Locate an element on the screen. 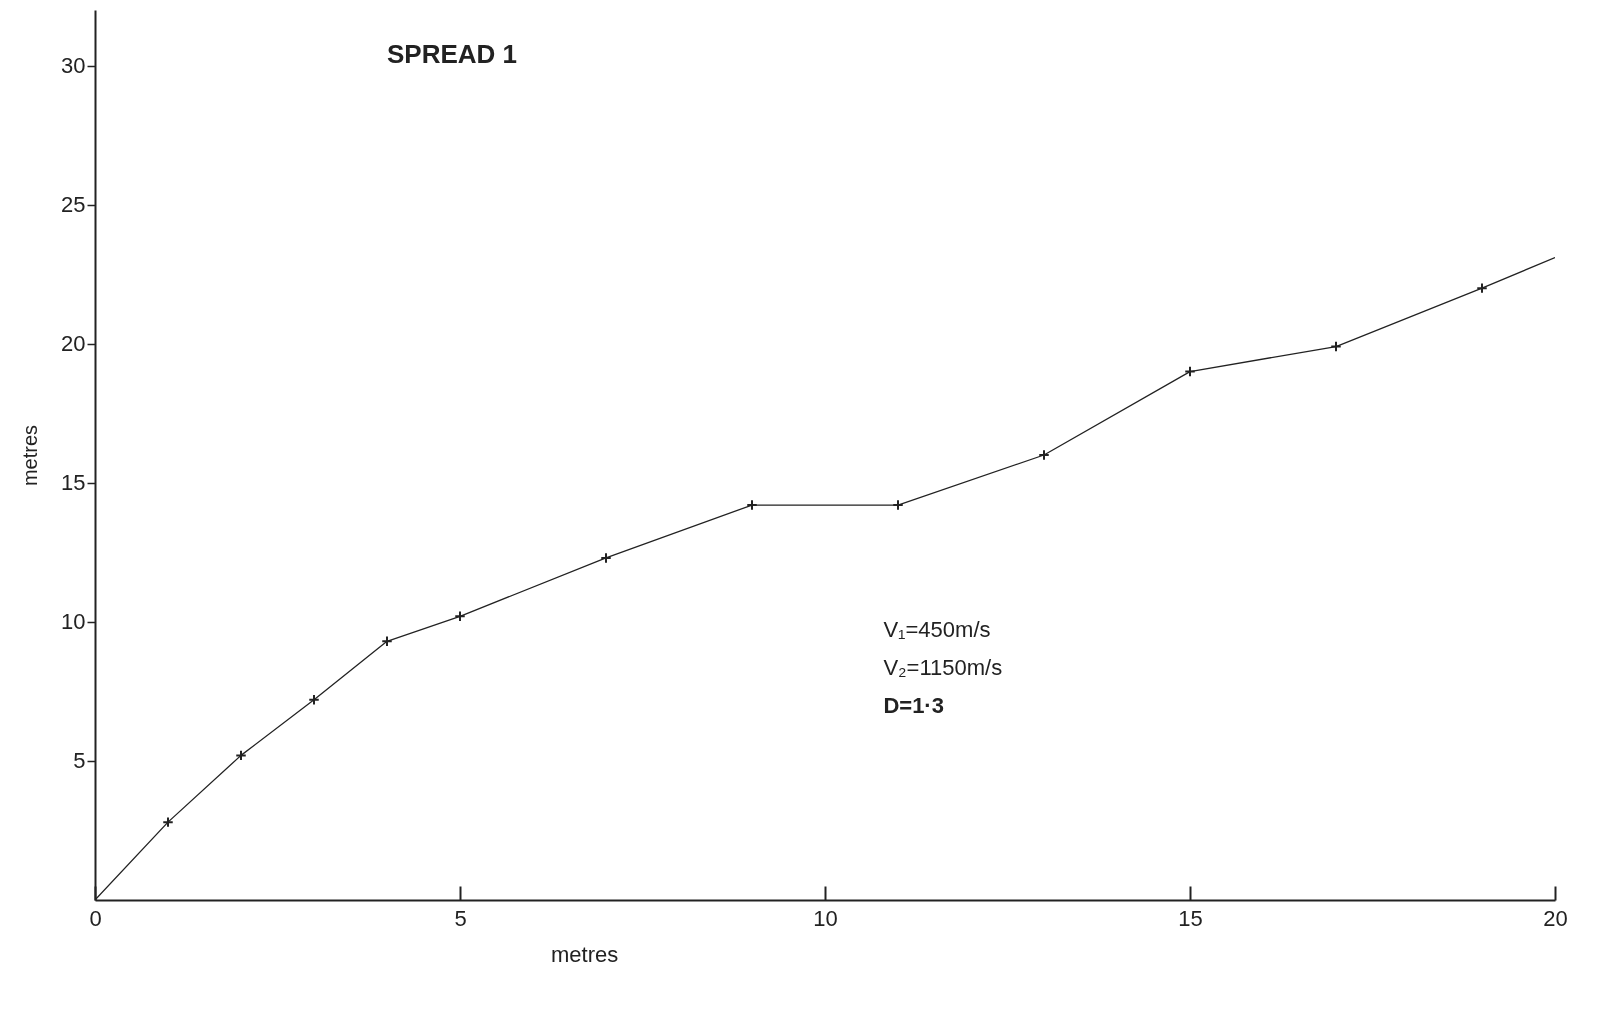 The image size is (1613, 1026). text: SPREAD 1 is located at coordinates (452, 54).